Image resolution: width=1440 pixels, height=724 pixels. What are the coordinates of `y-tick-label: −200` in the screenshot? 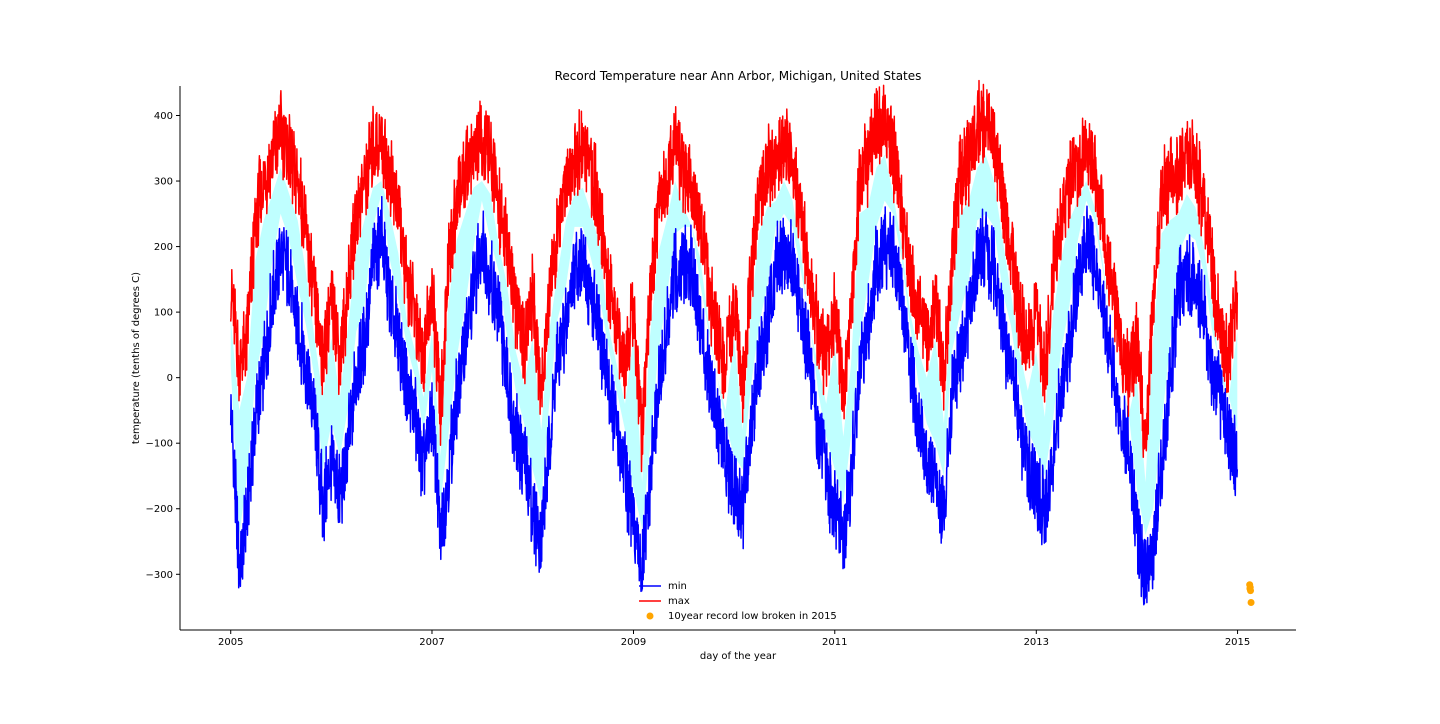 It's located at (159, 509).